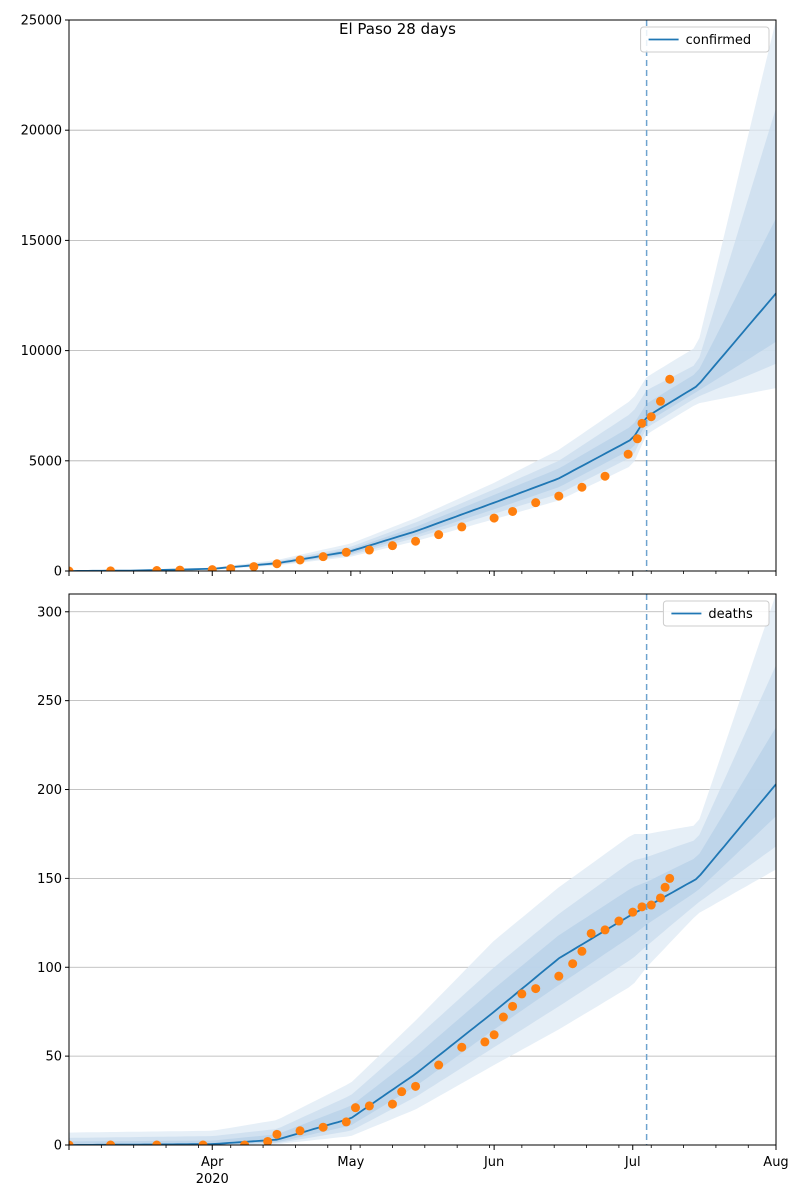  Describe the element at coordinates (49, 701) in the screenshot. I see `y-tick-label: 250` at that location.